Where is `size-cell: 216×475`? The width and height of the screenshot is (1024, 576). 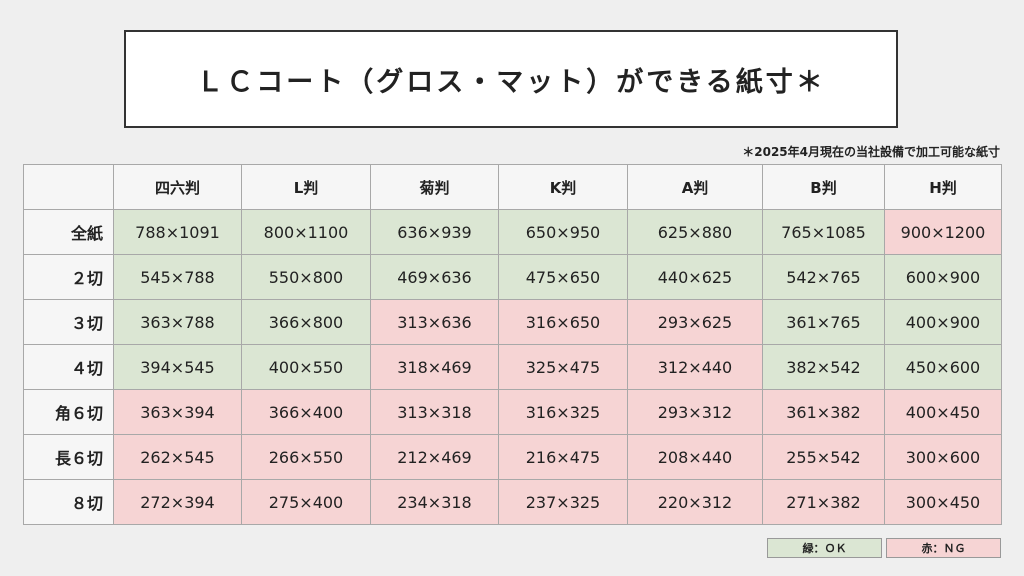
size-cell: 216×475 is located at coordinates (563, 457).